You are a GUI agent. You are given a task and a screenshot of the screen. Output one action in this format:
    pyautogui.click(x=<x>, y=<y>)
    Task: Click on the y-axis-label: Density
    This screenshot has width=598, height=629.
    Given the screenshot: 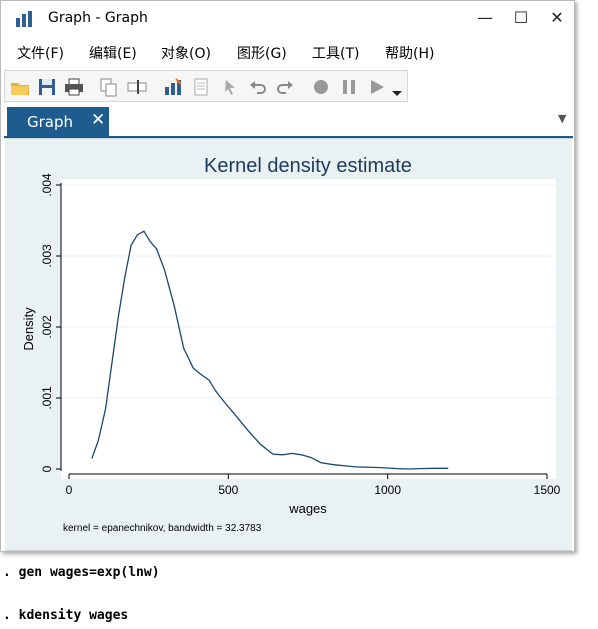 What is the action you would take?
    pyautogui.click(x=28, y=329)
    